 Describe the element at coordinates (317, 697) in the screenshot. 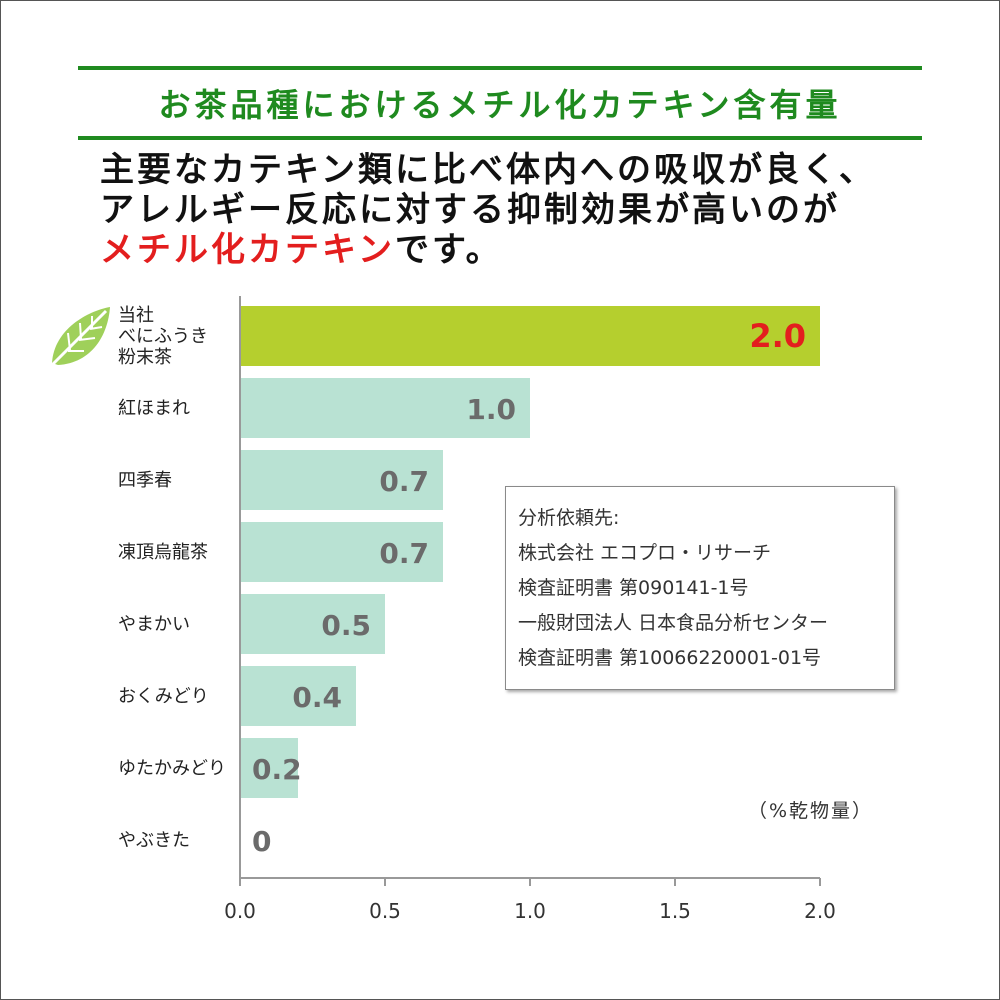

I see `value-label: 0.4` at that location.